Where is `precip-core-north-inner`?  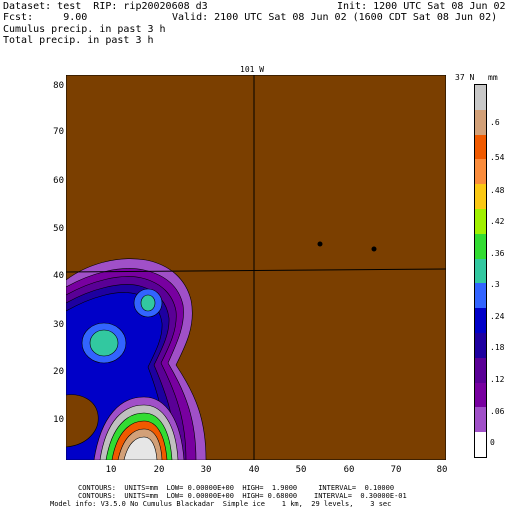 precip-core-north-inner is located at coordinates (148, 303).